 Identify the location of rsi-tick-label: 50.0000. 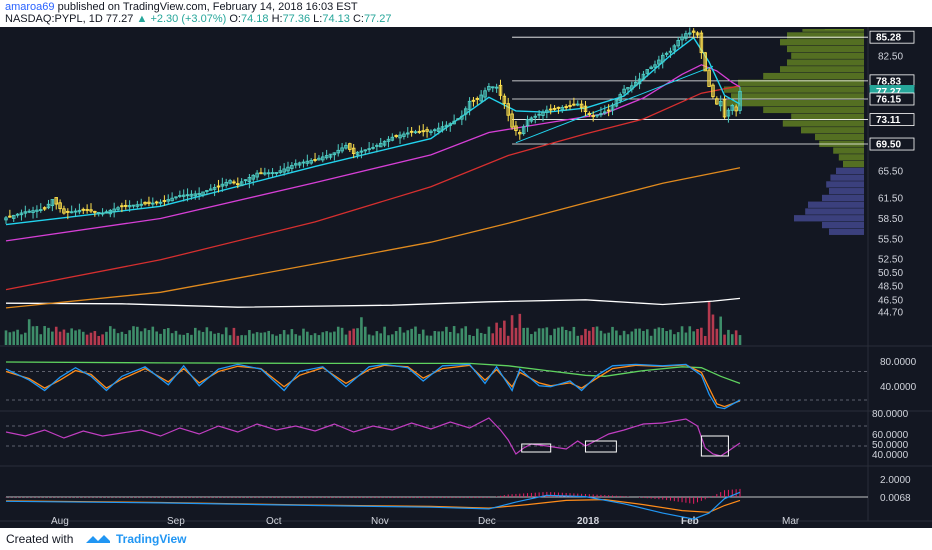
(890, 445).